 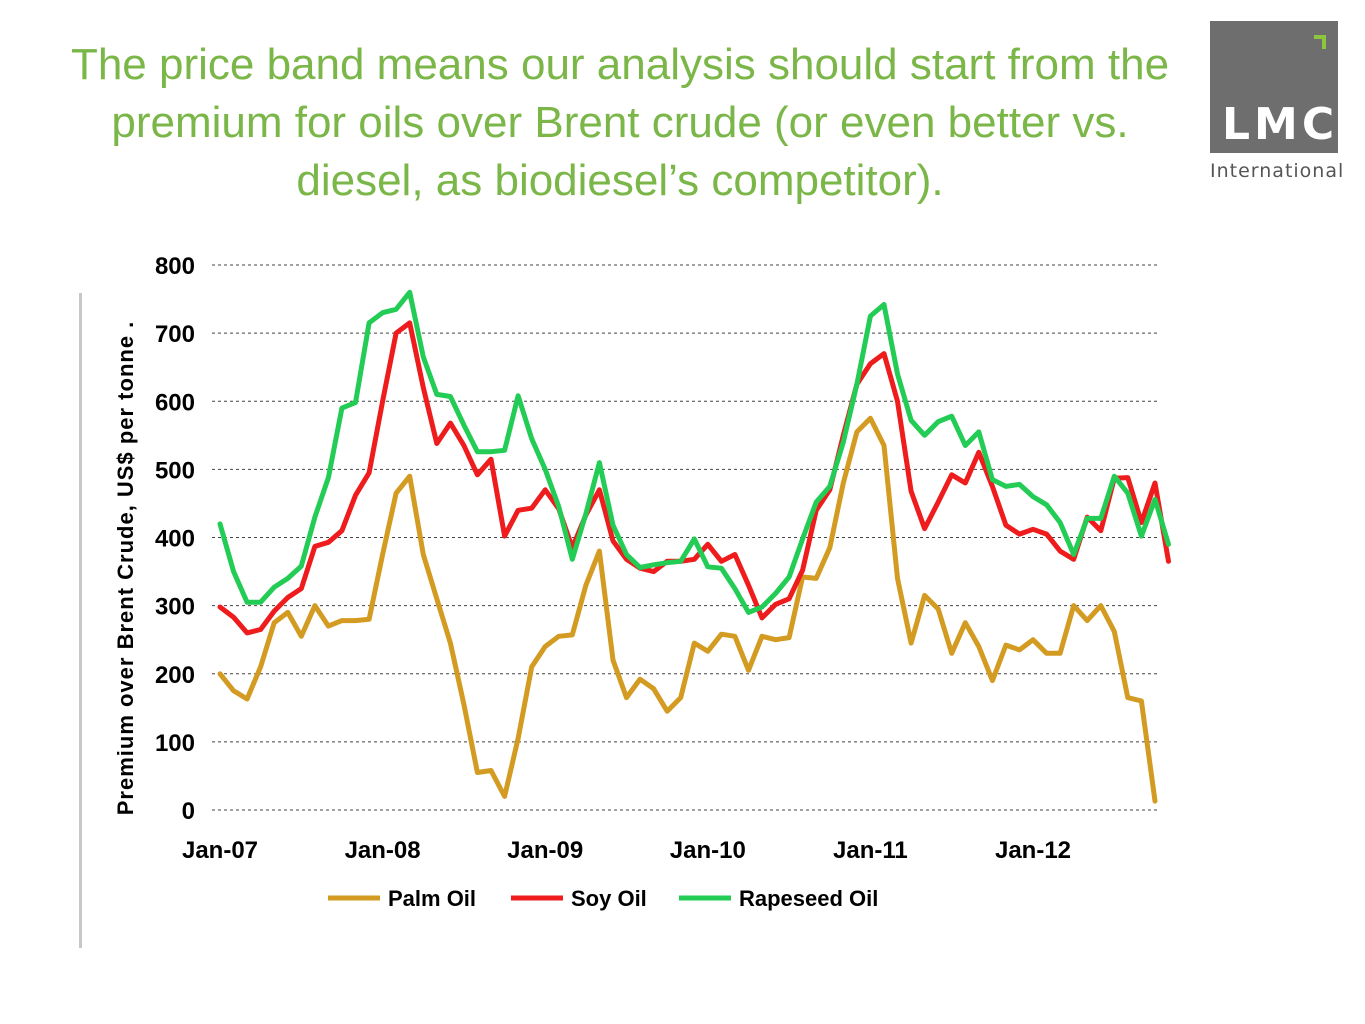 I want to click on y-tick-label: 700, so click(x=175, y=334).